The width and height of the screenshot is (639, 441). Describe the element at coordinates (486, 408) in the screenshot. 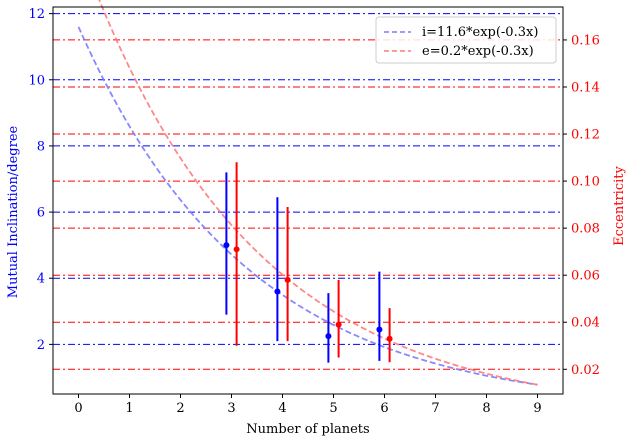

I see `x-tick-label-8: 8` at that location.